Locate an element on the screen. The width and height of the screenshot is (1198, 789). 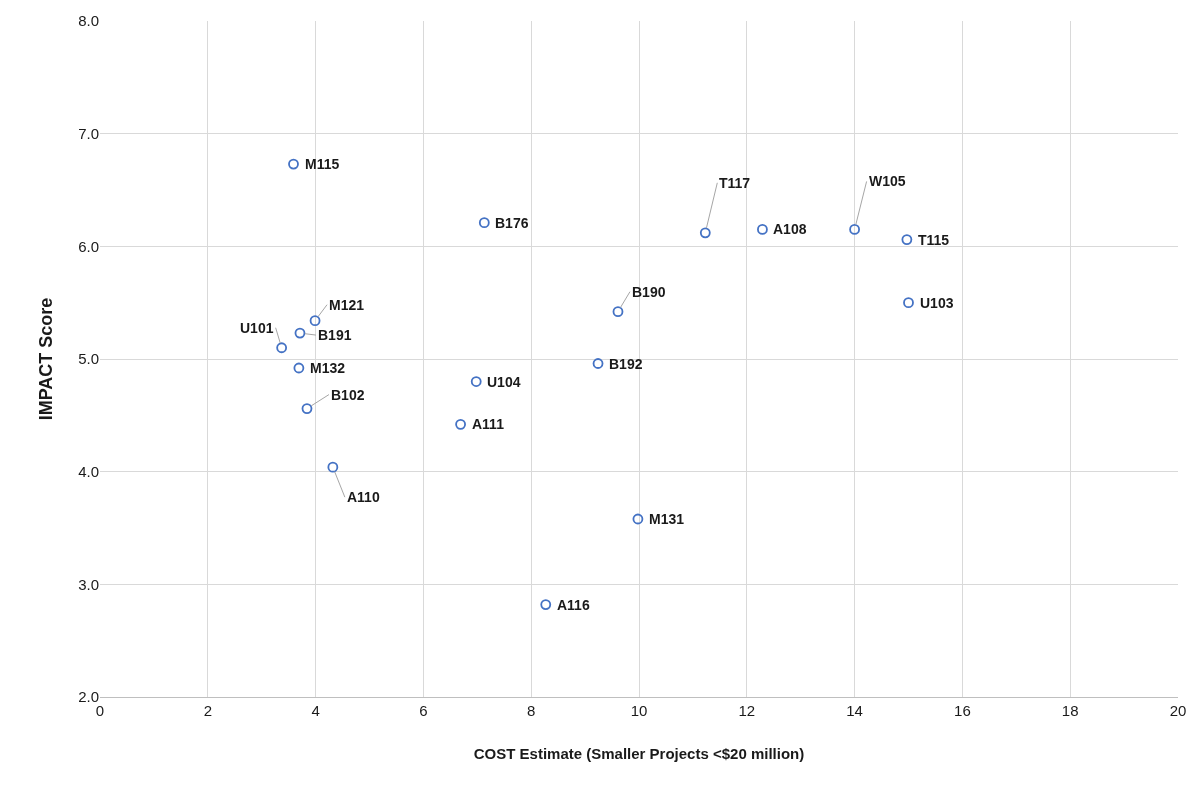
x-tick-label: 2 is located at coordinates (207, 710).